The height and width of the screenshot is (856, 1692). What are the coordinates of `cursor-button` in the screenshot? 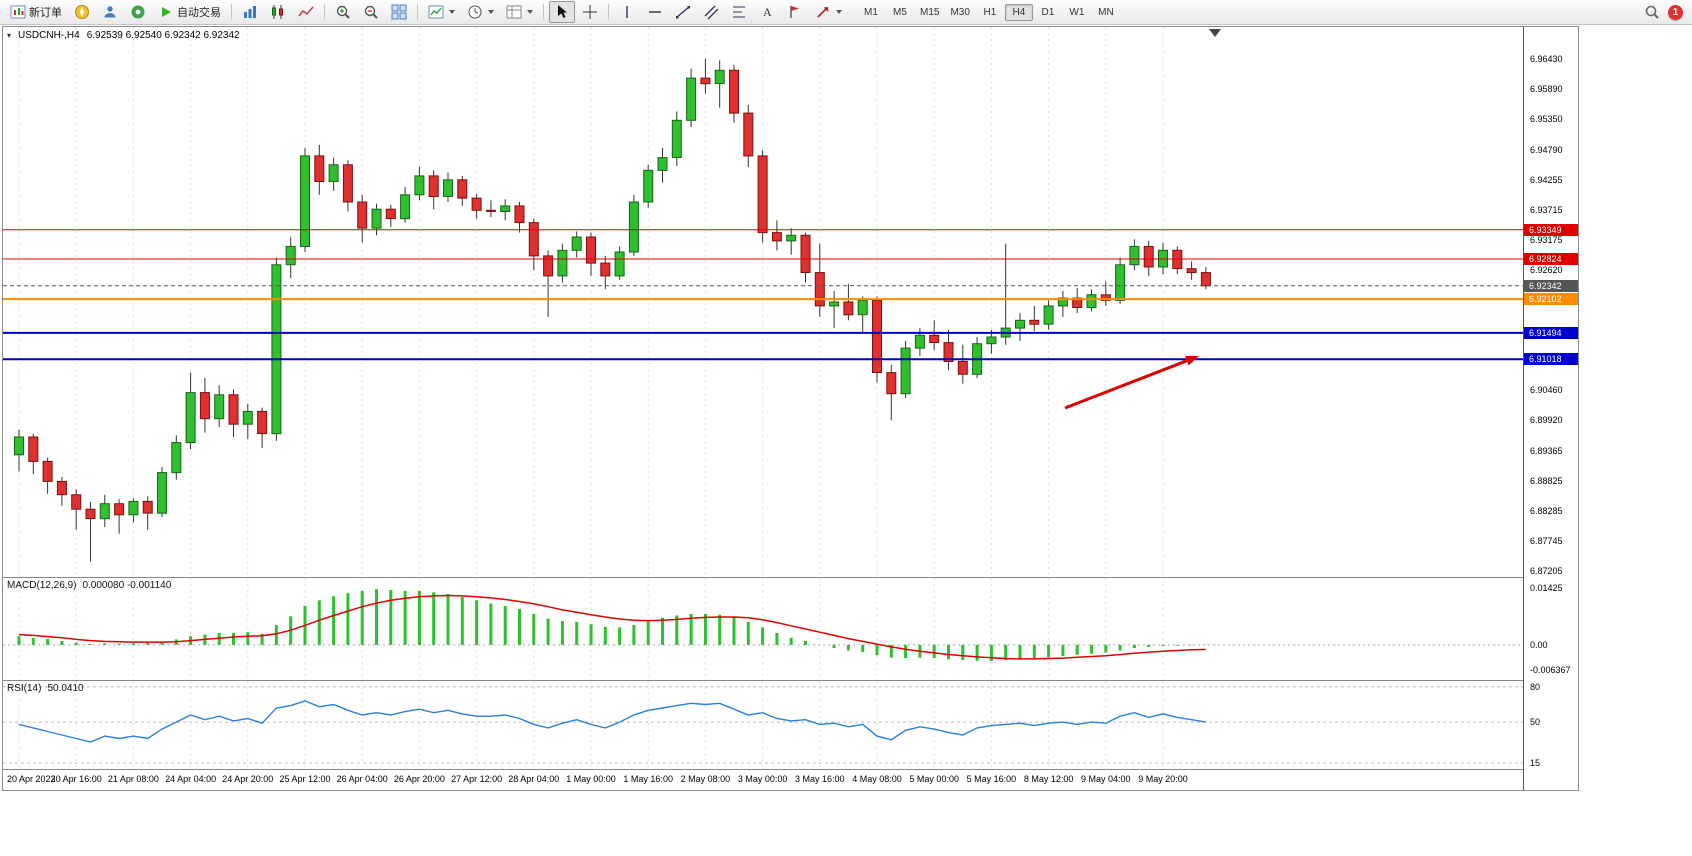 It's located at (562, 12).